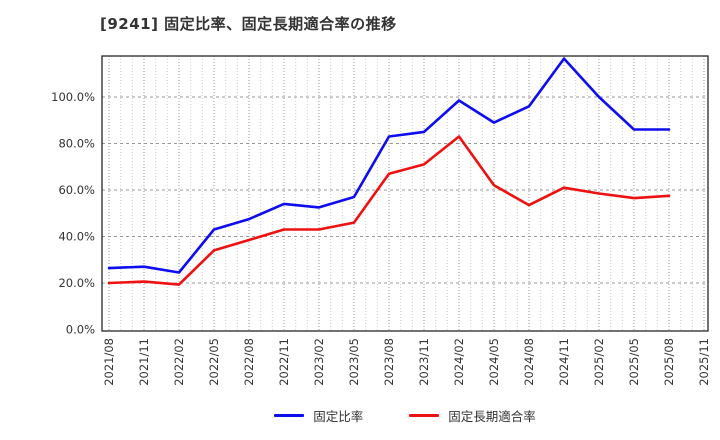 The width and height of the screenshot is (720, 440). Describe the element at coordinates (338, 416) in the screenshot. I see `legend-label: 固定比率` at that location.